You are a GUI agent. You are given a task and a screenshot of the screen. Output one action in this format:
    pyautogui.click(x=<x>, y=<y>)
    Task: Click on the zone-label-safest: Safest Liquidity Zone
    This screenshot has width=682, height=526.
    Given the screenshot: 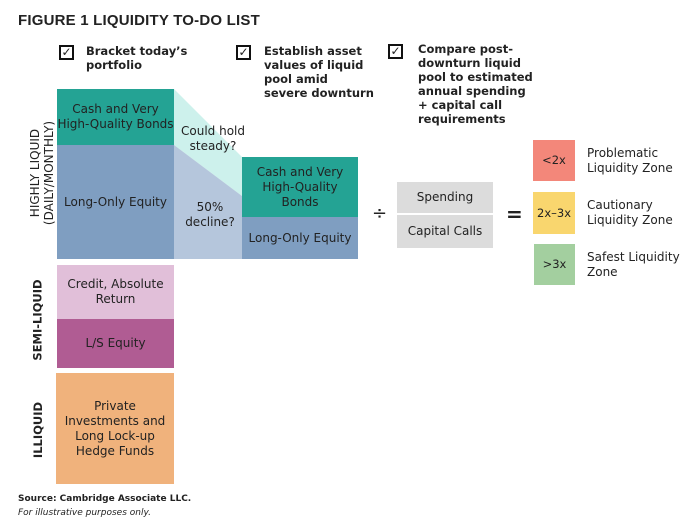 What is the action you would take?
    pyautogui.click(x=633, y=264)
    